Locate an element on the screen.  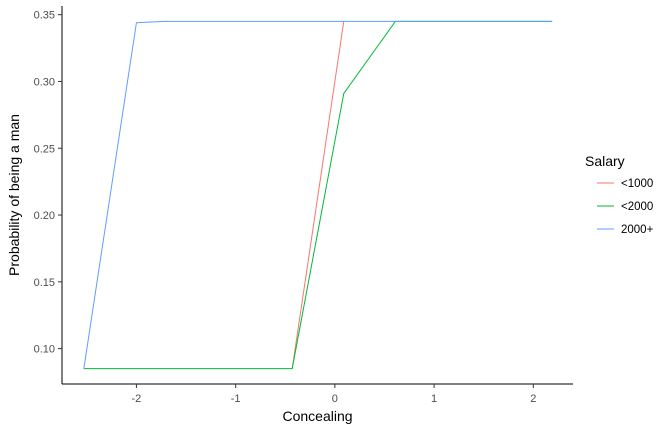
legend-title: Salary is located at coordinates (605, 161).